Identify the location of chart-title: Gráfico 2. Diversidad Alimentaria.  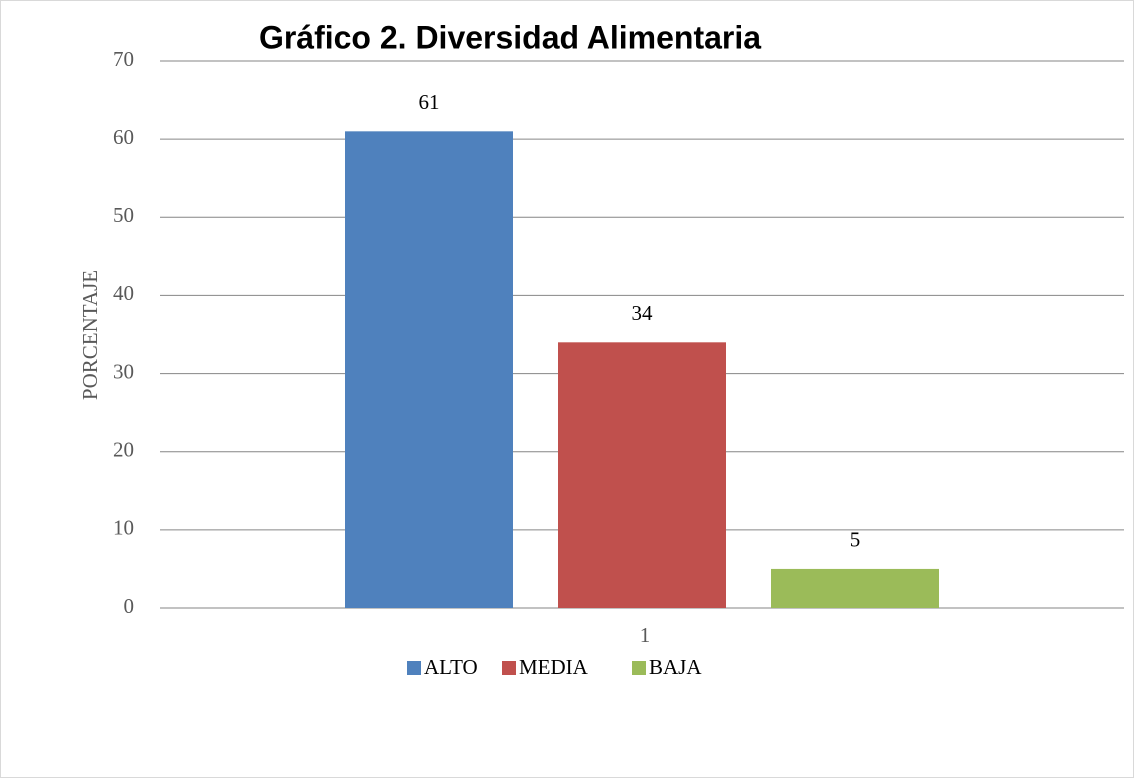
(510, 37).